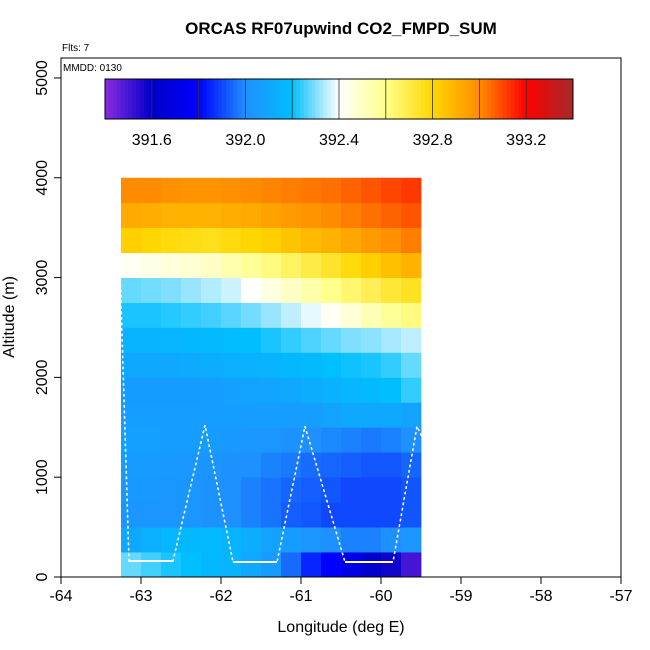 This screenshot has width=650, height=650. I want to click on chart-title: ORCAS RF07upwind CO2_FMPD_SUM, so click(341, 28).